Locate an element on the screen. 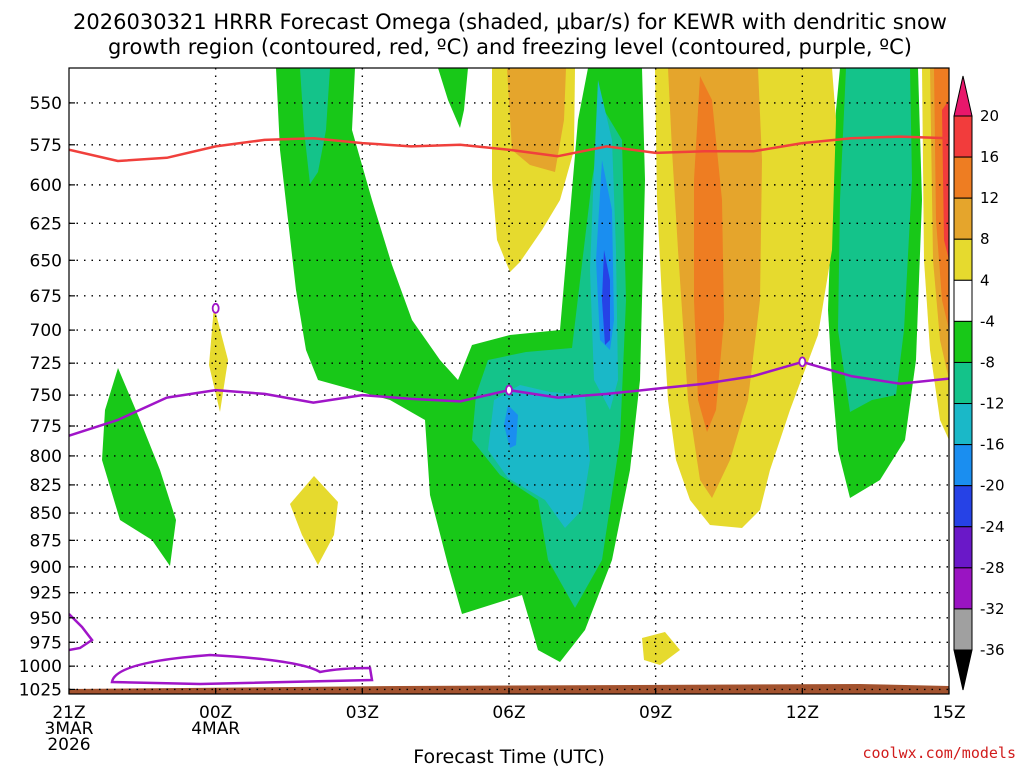 This screenshot has width=1024, height=768. colorbar-label-1: 16 is located at coordinates (989, 157).